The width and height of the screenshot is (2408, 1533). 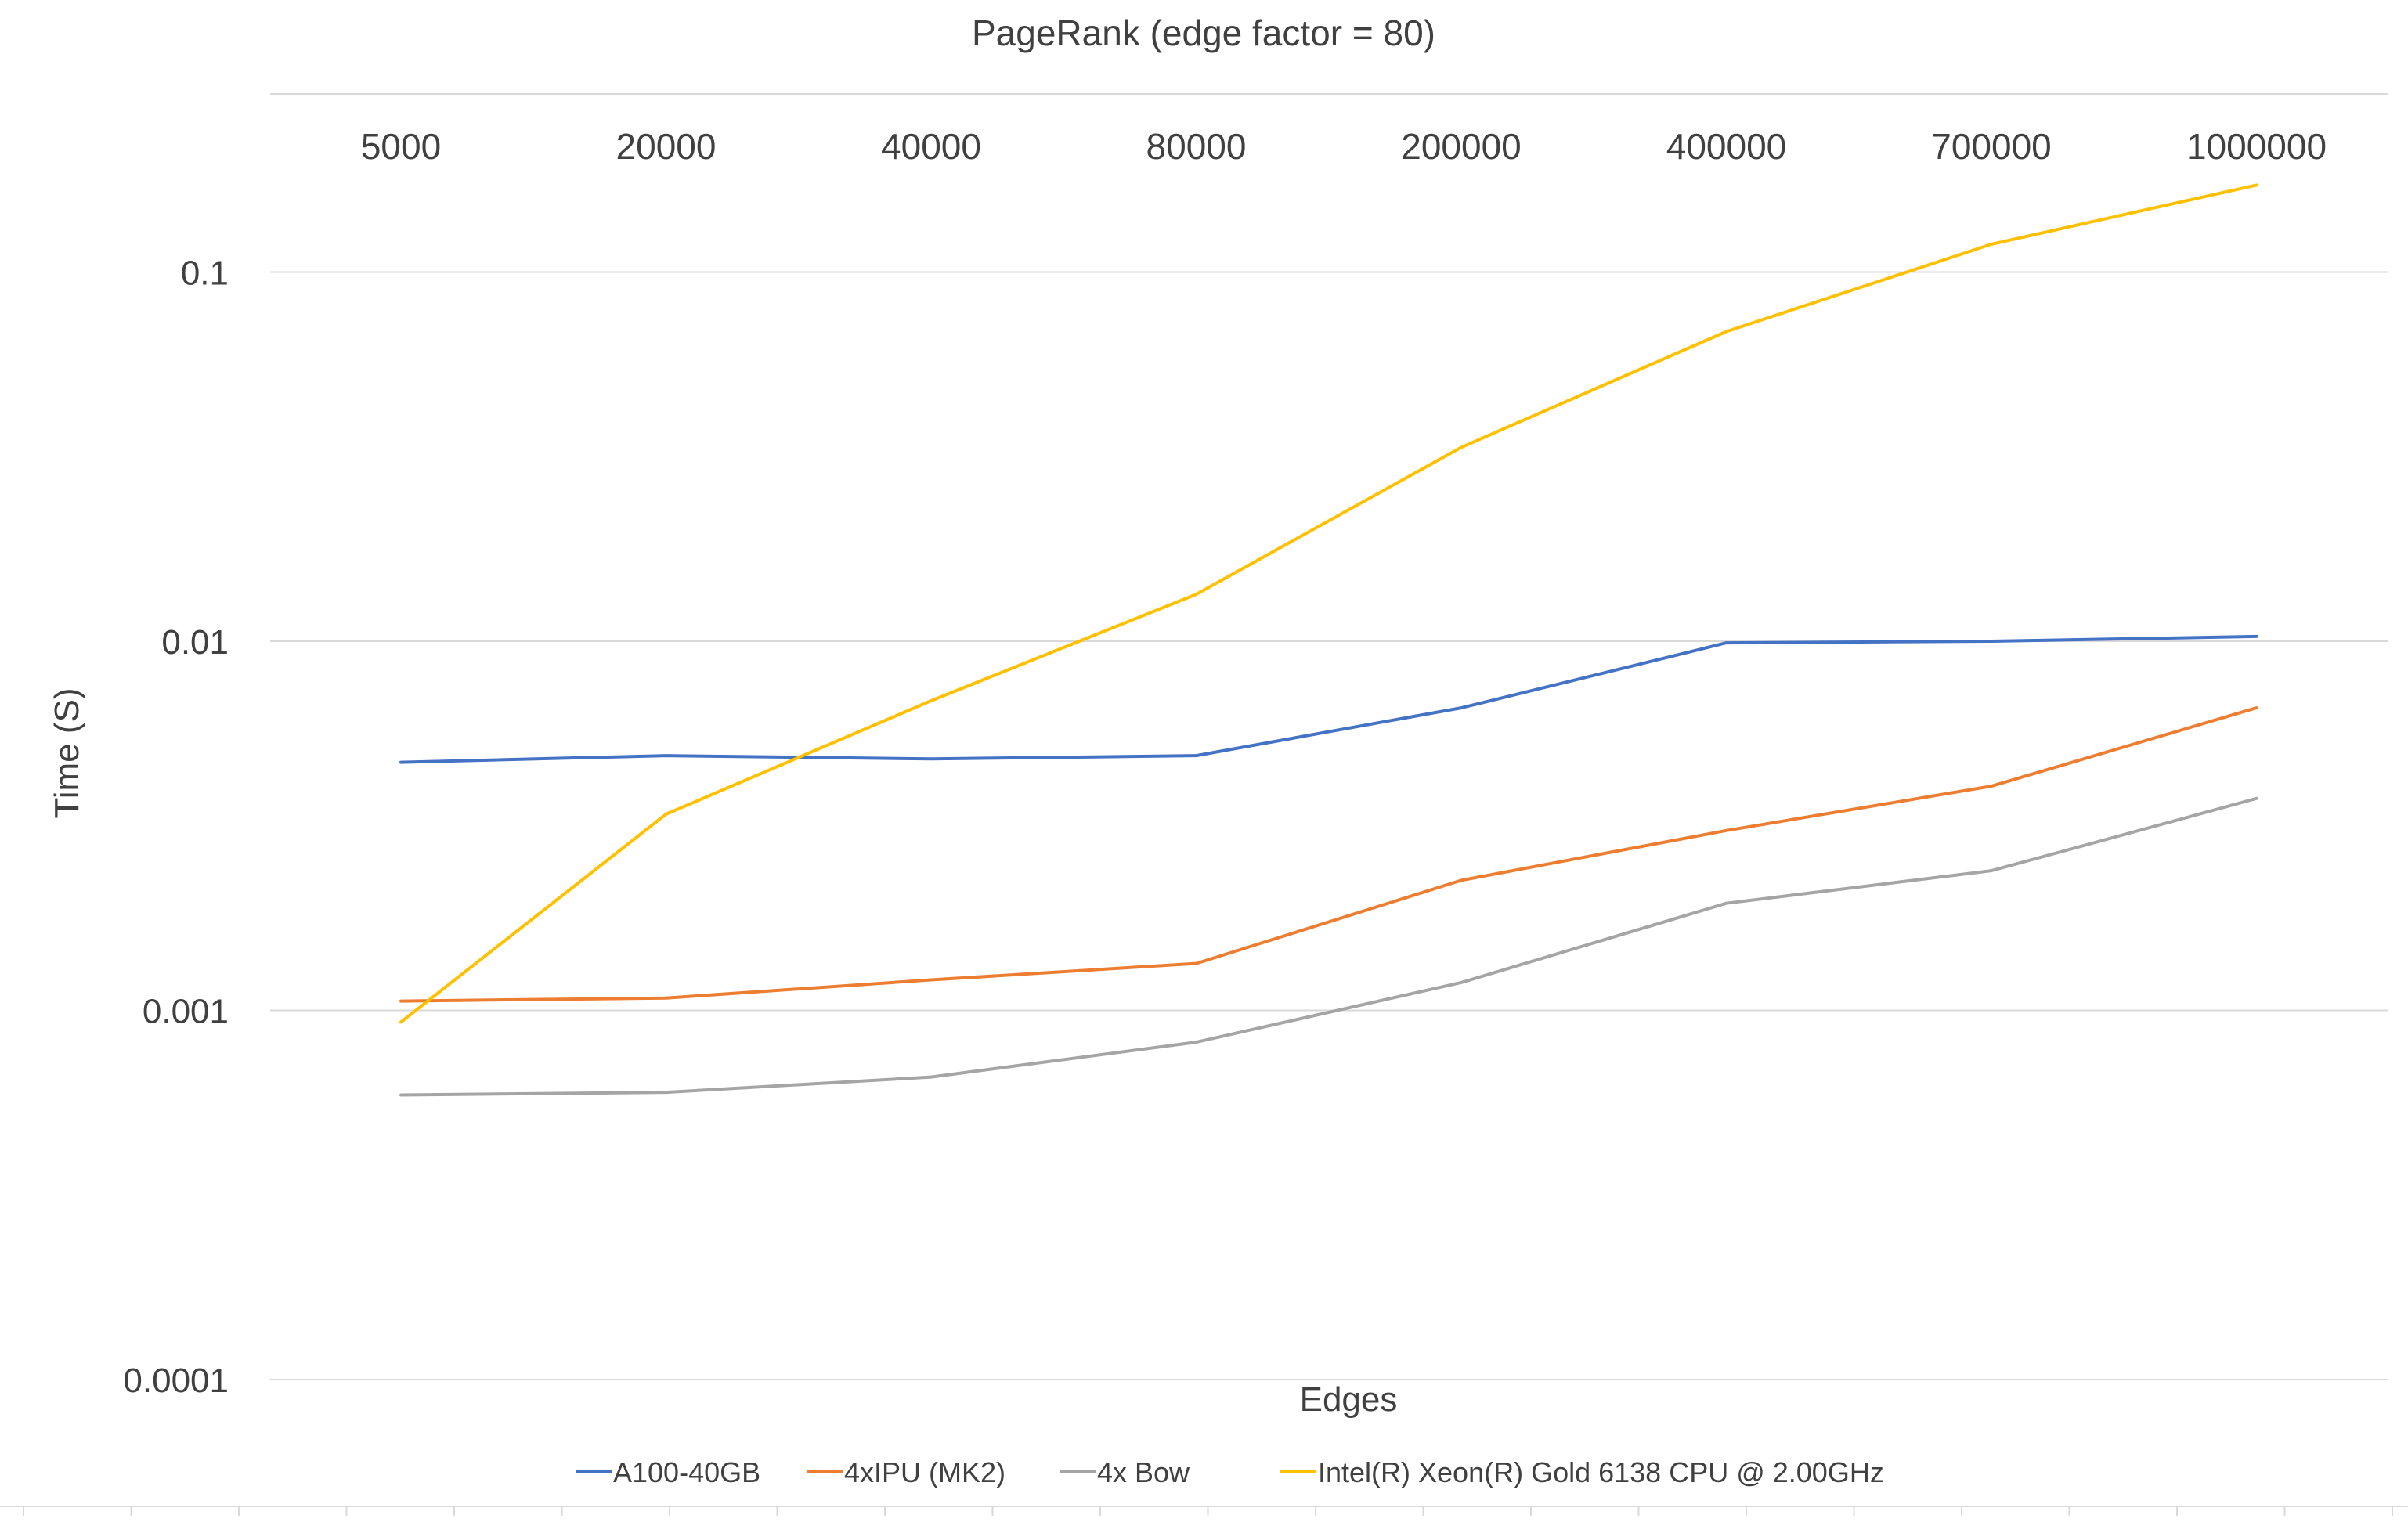 I want to click on x-tick-label: 5000, so click(x=401, y=146).